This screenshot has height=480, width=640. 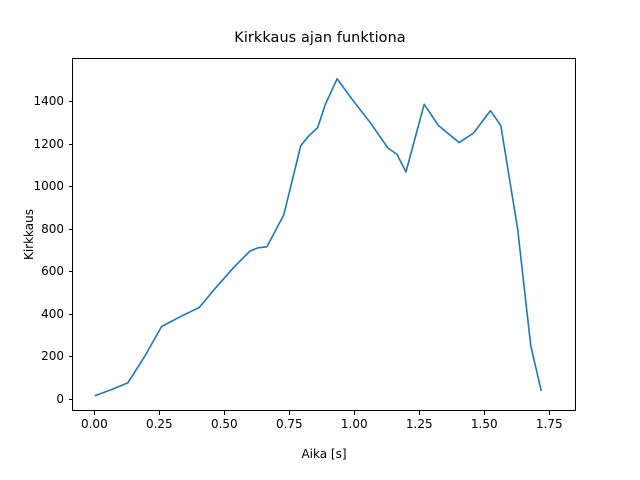 What do you see at coordinates (94, 424) in the screenshot?
I see `x-tick-label: 0.00` at bounding box center [94, 424].